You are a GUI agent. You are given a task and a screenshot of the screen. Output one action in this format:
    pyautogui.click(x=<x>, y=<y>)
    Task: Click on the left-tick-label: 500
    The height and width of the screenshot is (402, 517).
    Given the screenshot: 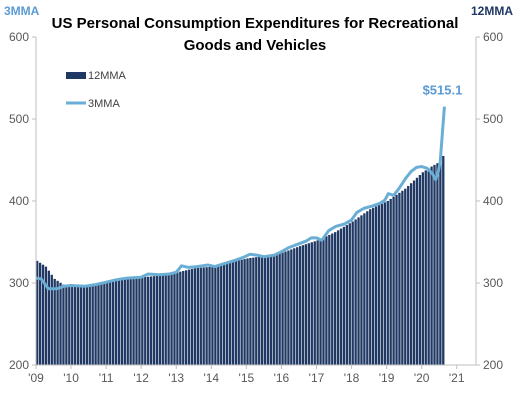 What is the action you would take?
    pyautogui.click(x=19, y=119)
    